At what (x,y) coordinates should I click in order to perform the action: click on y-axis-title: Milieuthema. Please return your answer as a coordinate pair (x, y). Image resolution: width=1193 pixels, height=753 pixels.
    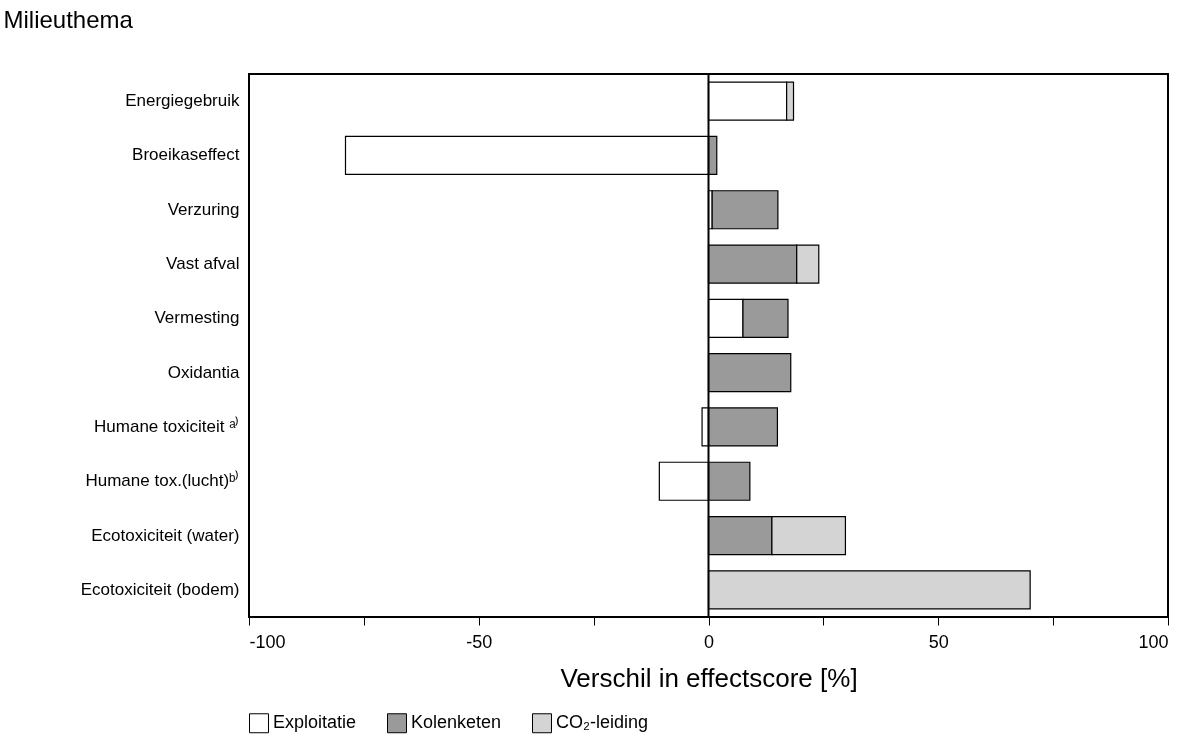
    Looking at the image, I should click on (68, 19).